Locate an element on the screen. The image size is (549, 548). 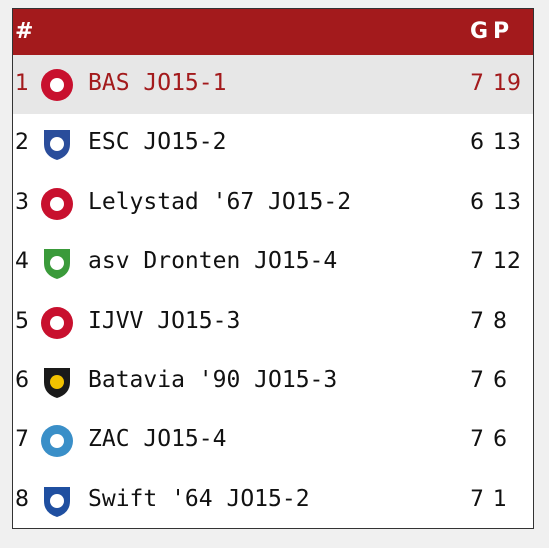
team-name: Swift '64 JO15-2 is located at coordinates (199, 498).